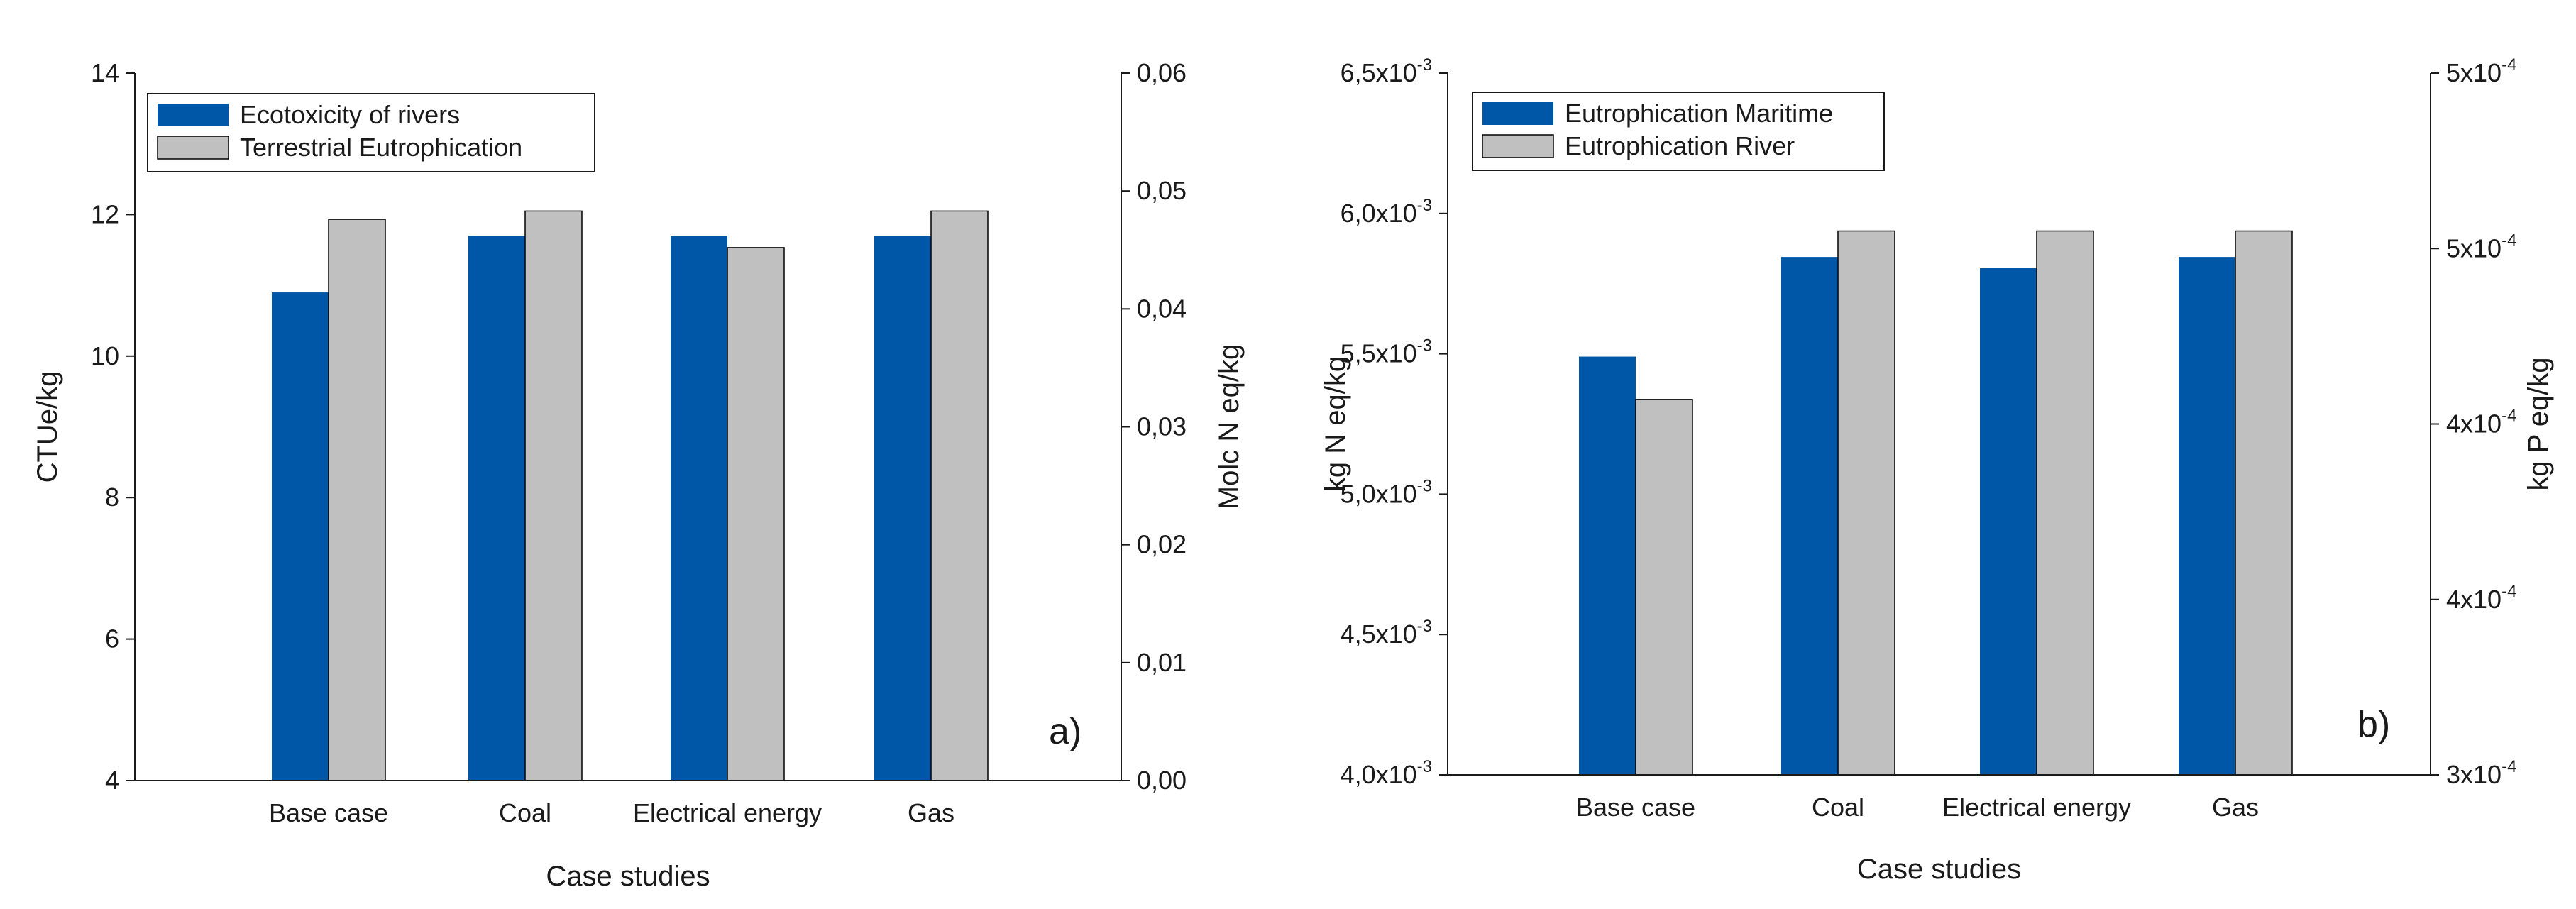 This screenshot has height=909, width=2576. What do you see at coordinates (1162, 662) in the screenshot?
I see `y-tick-label-right: 0,01` at bounding box center [1162, 662].